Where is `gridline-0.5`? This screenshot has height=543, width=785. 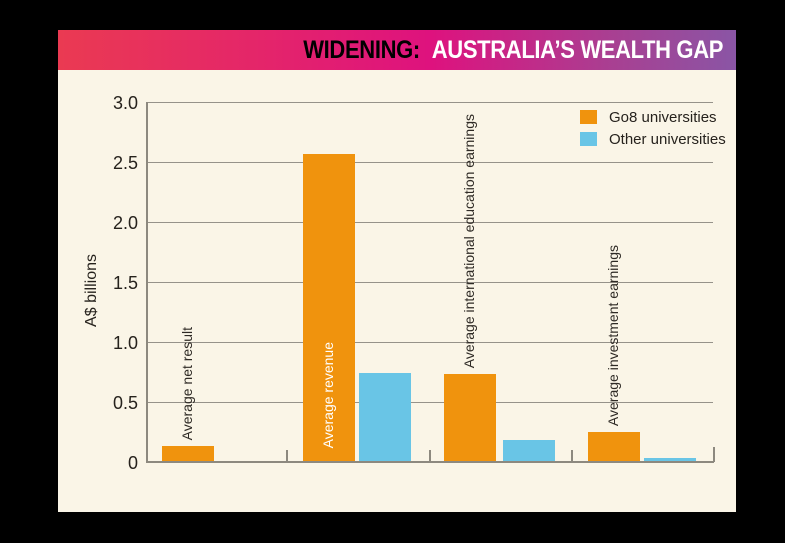 gridline-0.5 is located at coordinates (430, 402).